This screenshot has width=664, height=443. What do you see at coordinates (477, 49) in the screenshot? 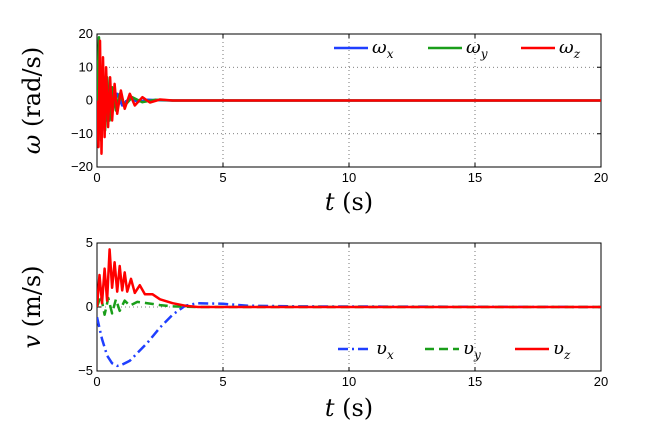
I see `omega-legend-label-y: ωy` at bounding box center [477, 49].